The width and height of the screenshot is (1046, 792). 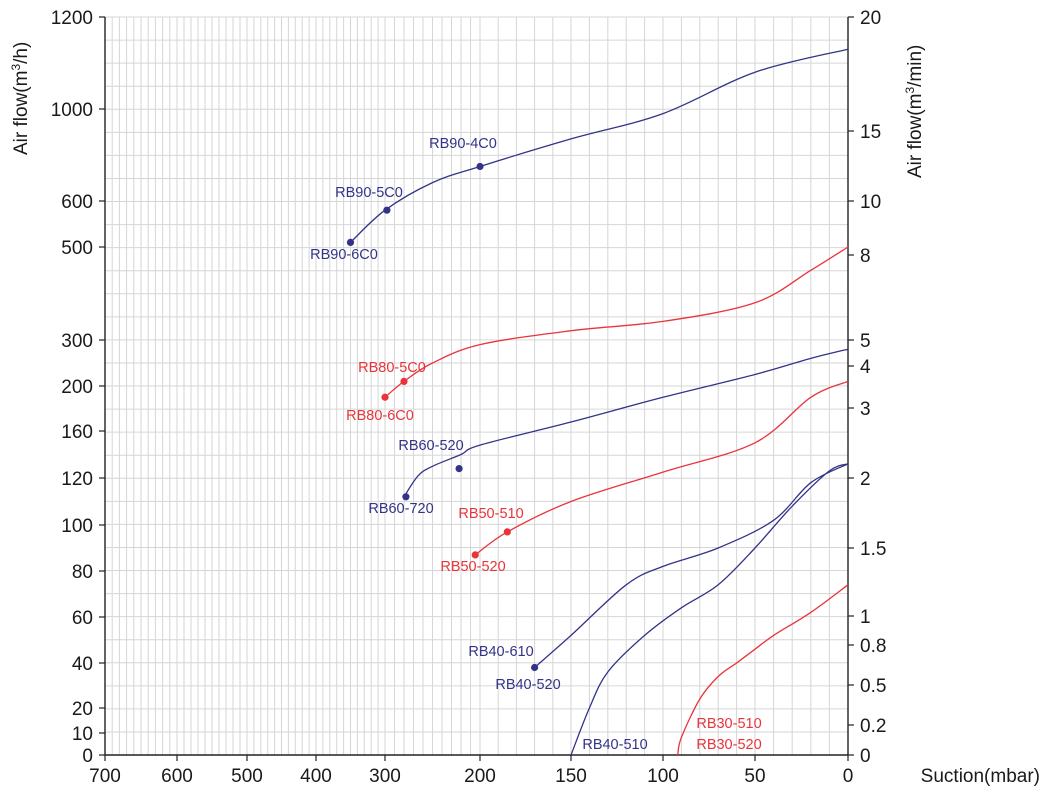 I want to click on series-line-rb90, so click(x=599, y=145).